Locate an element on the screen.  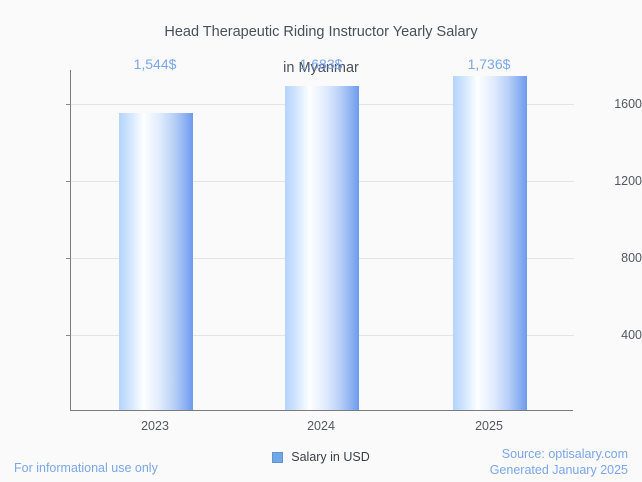
ytick-label-400: 400 is located at coordinates (631, 335).